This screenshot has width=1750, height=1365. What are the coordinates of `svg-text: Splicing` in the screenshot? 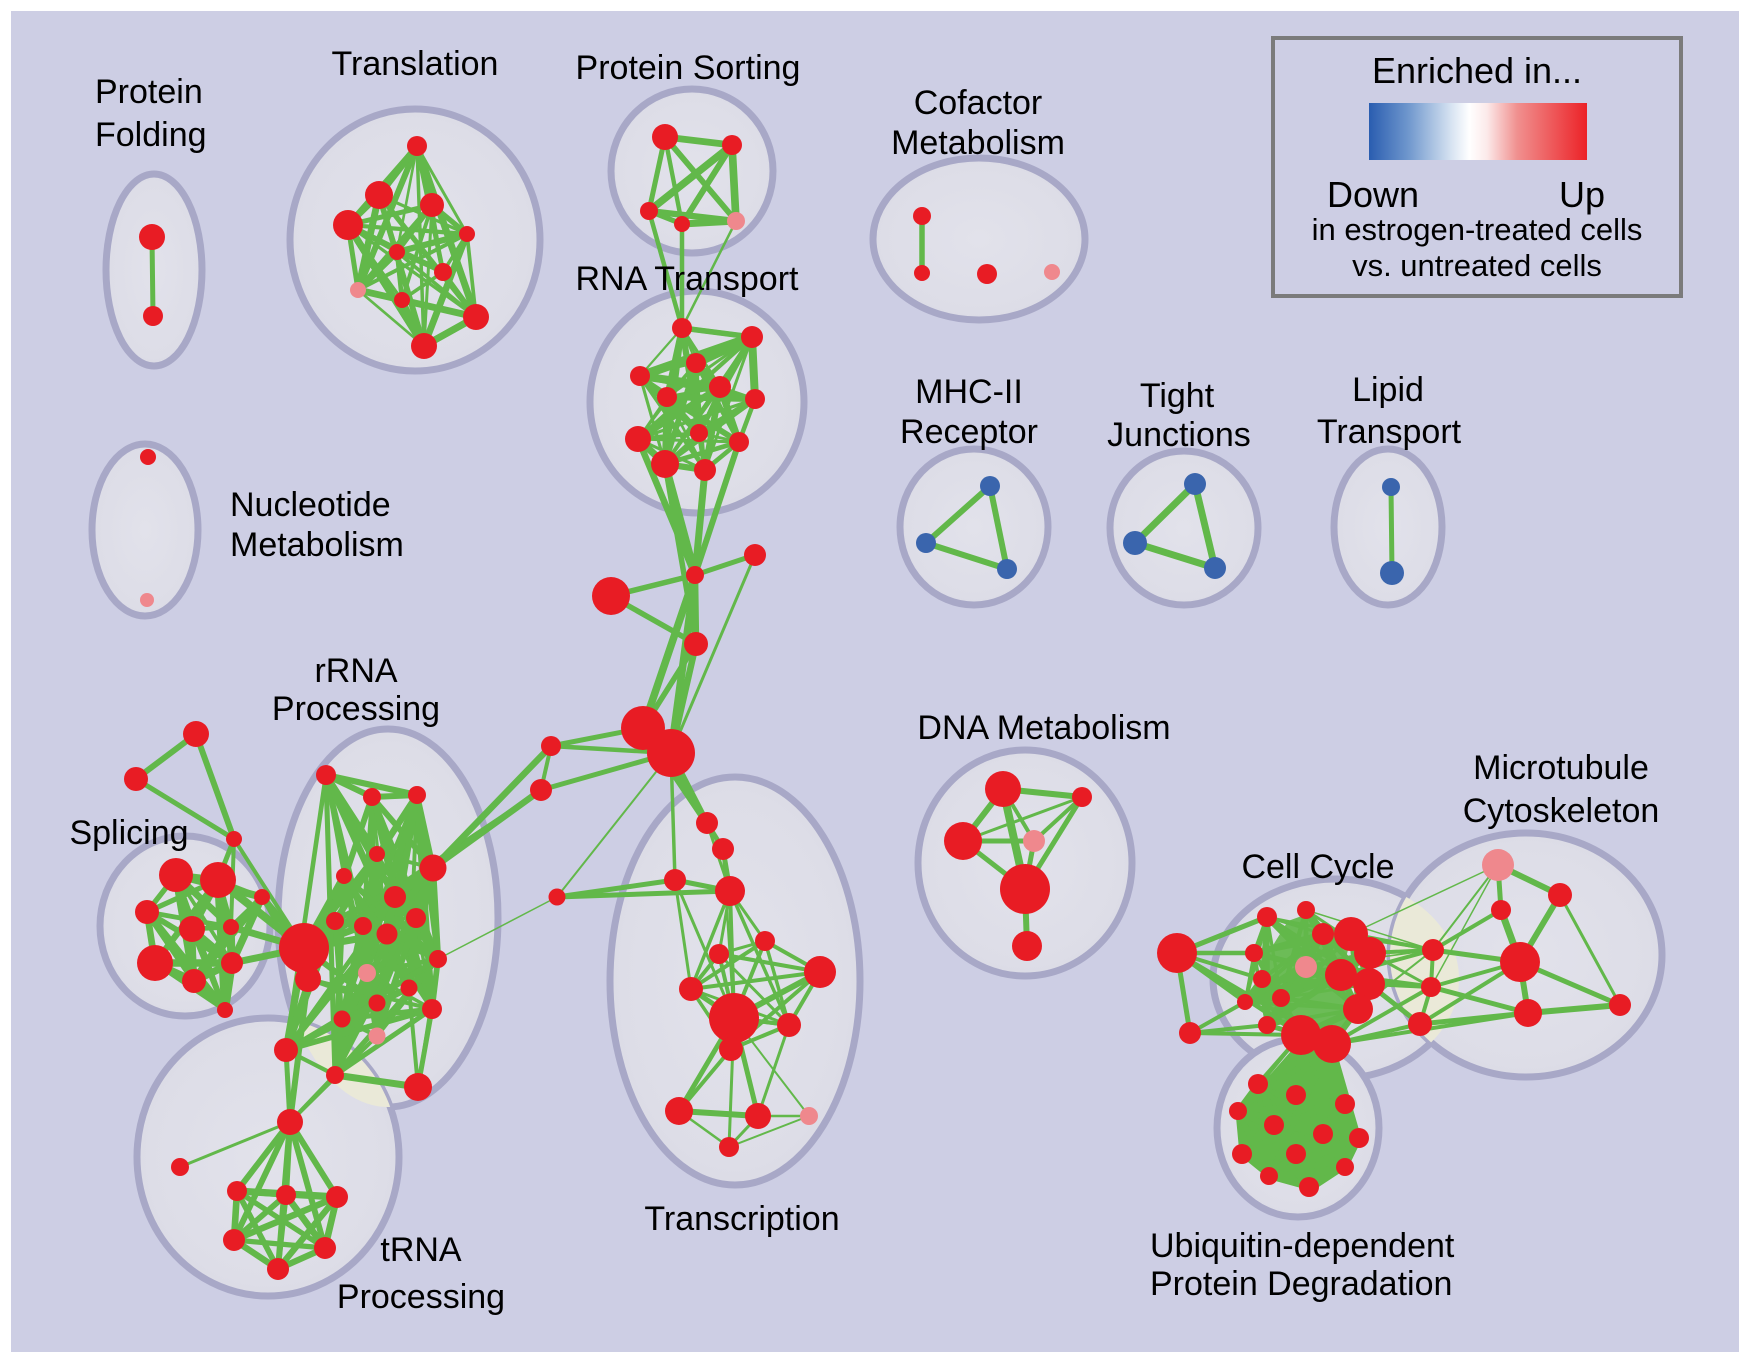 It's located at (128, 833).